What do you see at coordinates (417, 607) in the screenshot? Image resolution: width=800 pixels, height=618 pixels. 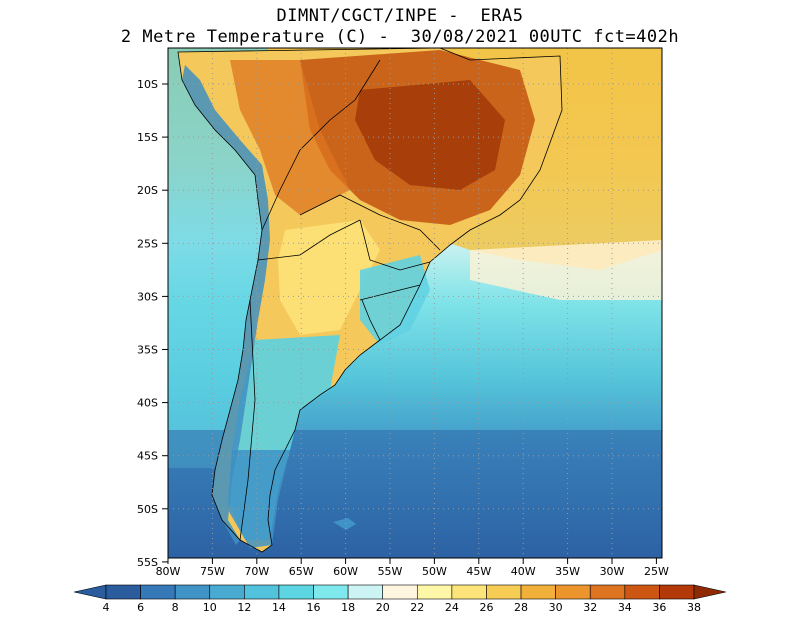 I see `colorbar-label: 22` at bounding box center [417, 607].